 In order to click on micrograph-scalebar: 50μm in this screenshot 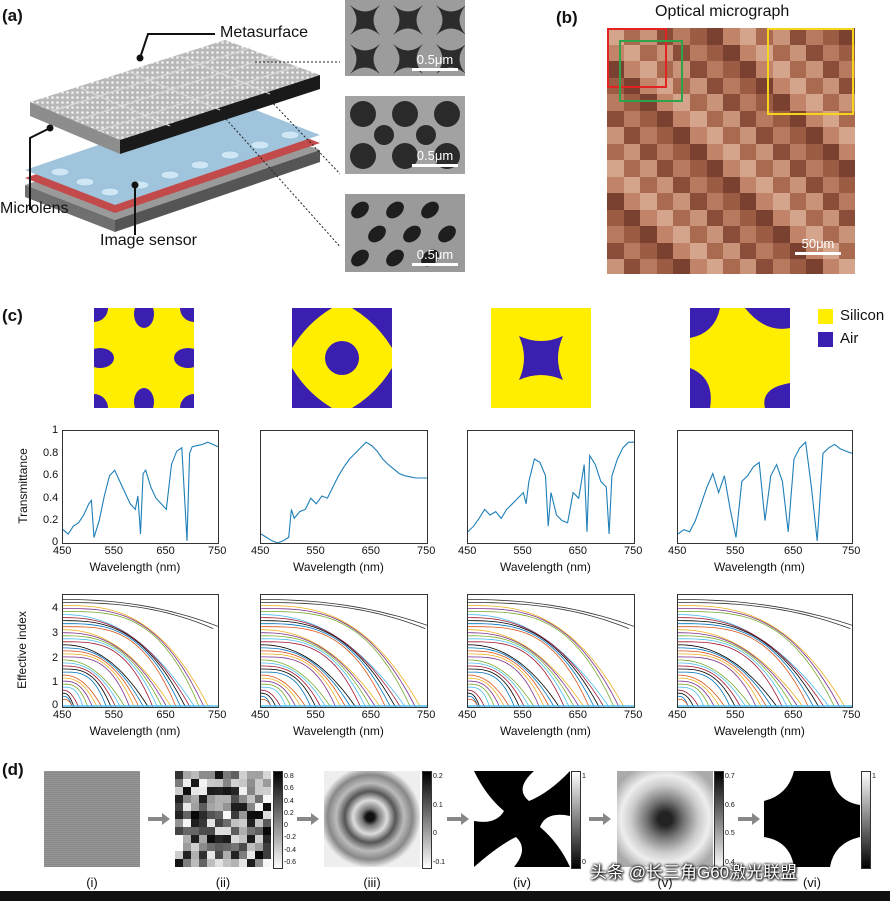, I will do `click(818, 245)`.